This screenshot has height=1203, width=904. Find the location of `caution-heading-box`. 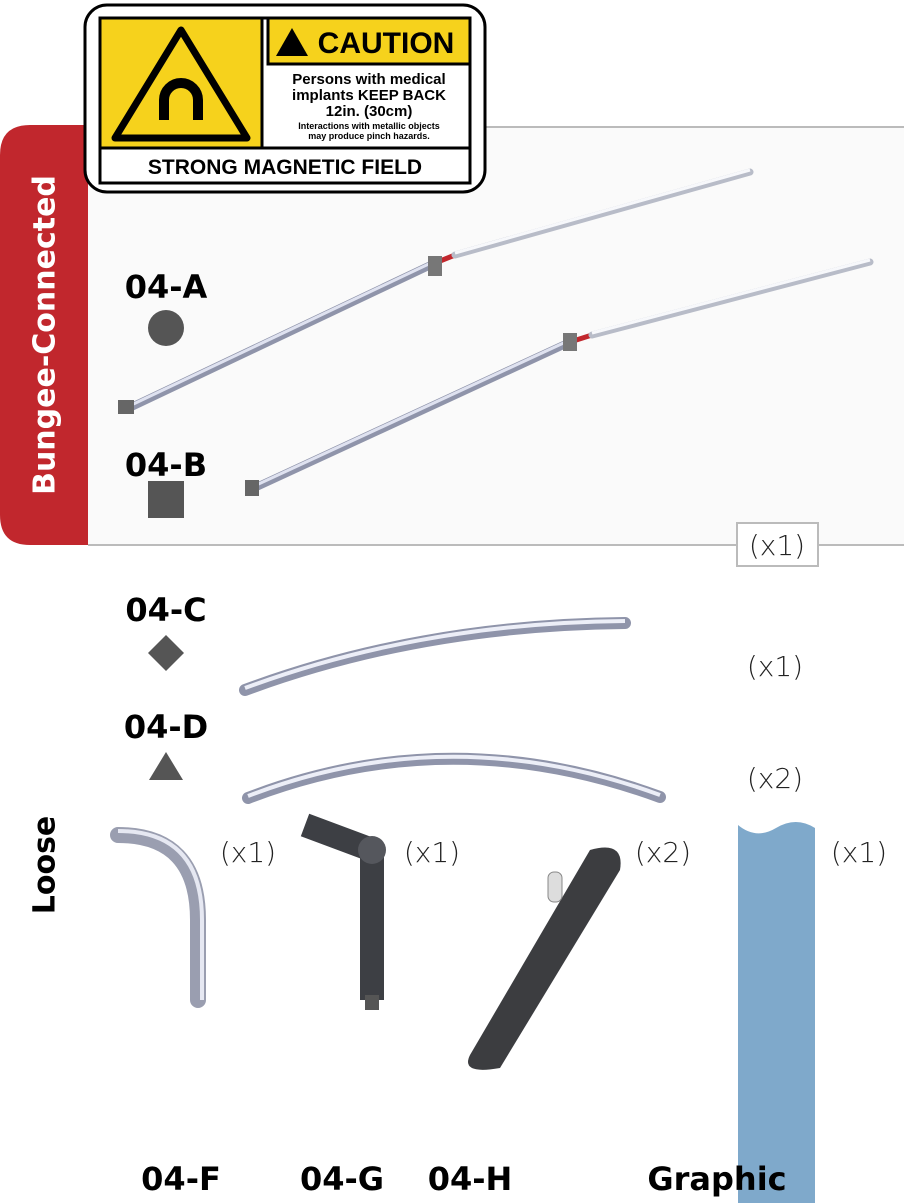

caution-heading-box is located at coordinates (369, 41).